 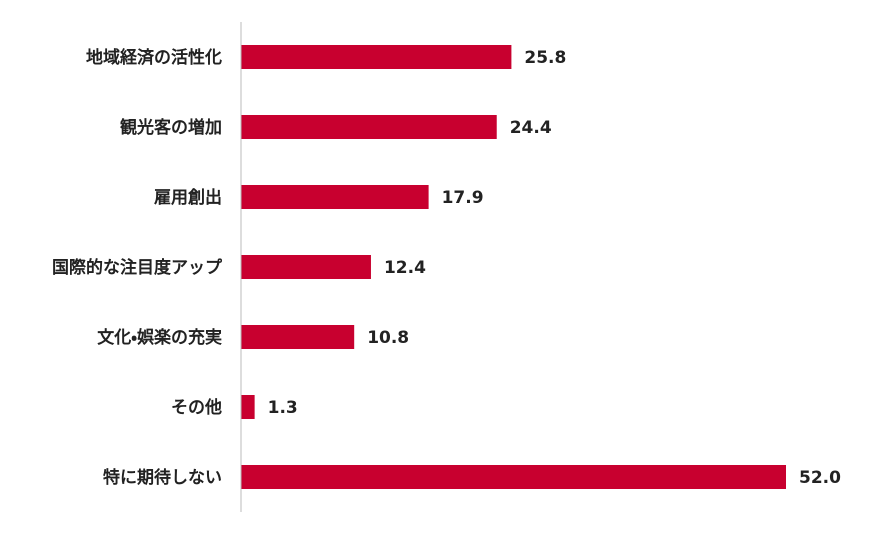 I want to click on category-label: その他, so click(x=196, y=407).